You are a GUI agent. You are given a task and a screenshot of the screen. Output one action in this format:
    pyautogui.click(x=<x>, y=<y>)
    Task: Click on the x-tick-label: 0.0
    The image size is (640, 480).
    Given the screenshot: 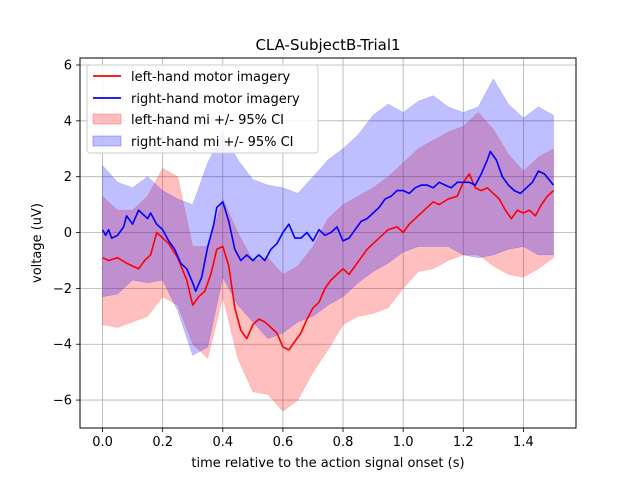 What is the action you would take?
    pyautogui.click(x=102, y=442)
    